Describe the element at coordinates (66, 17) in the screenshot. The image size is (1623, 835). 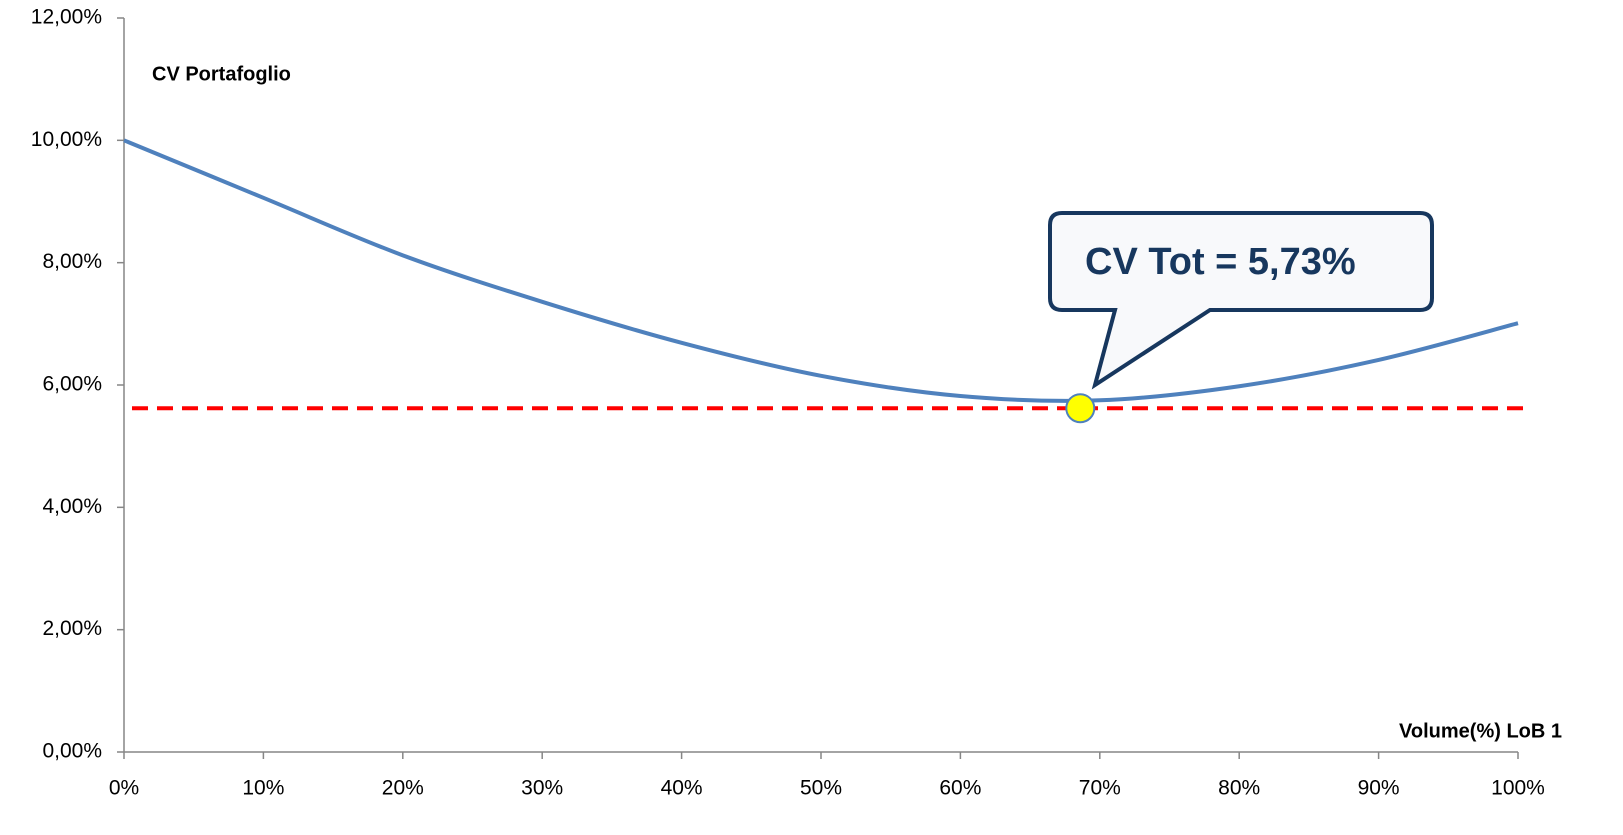
I see `y-tick-label: 12,00%` at that location.